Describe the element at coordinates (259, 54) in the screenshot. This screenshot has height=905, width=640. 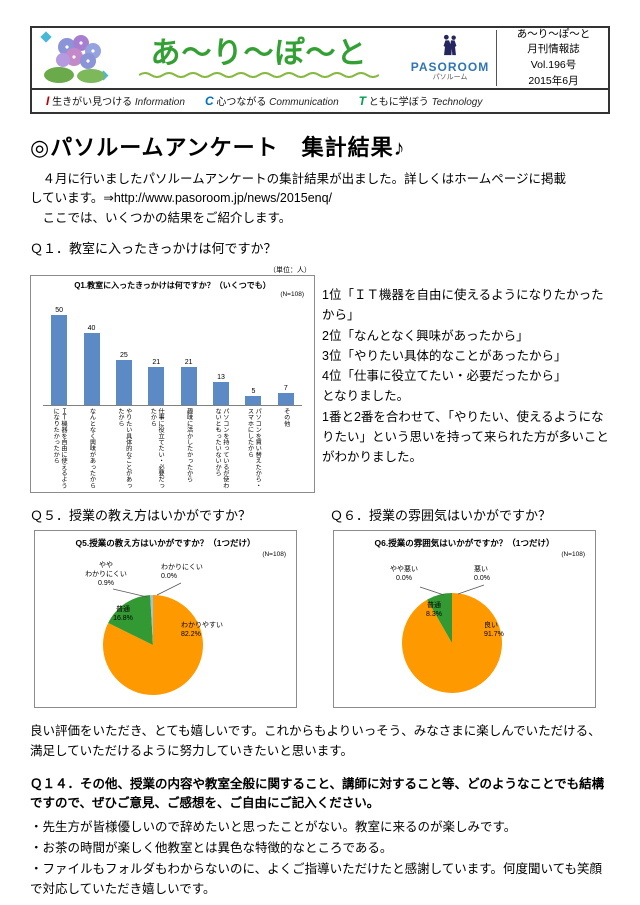
I see `newsletter-title: あ～り～ぽ～と` at that location.